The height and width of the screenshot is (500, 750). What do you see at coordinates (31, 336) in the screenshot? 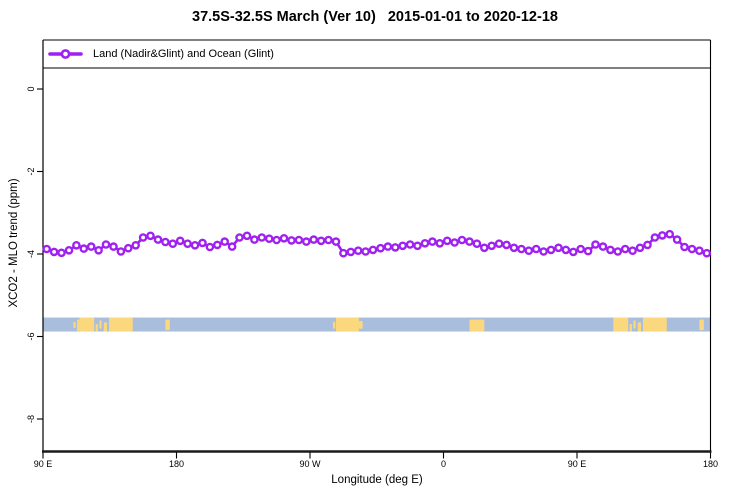
I see `y-tick-label: -6` at bounding box center [31, 336].